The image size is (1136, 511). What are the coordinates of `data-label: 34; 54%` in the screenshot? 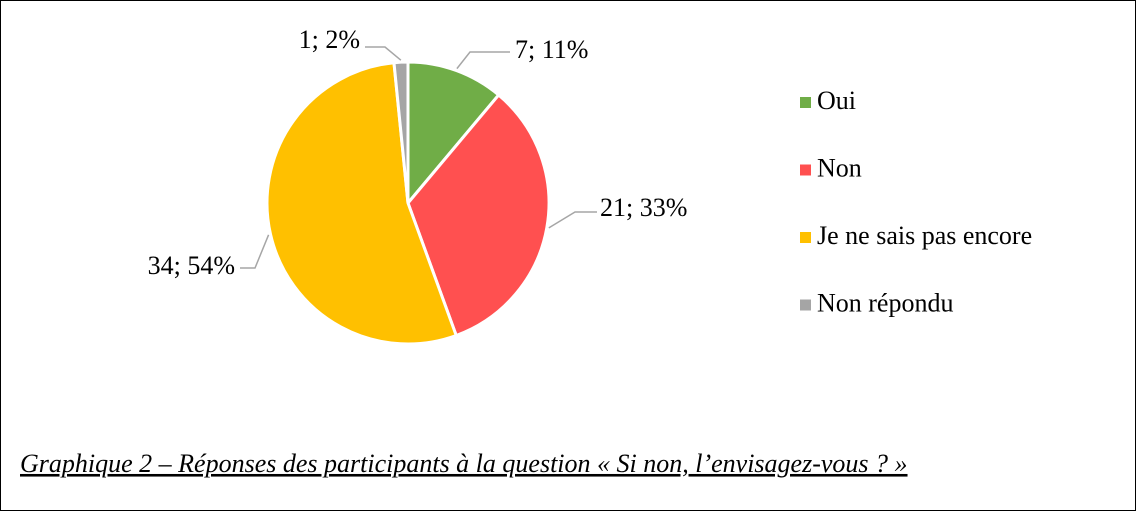 It's located at (191, 265).